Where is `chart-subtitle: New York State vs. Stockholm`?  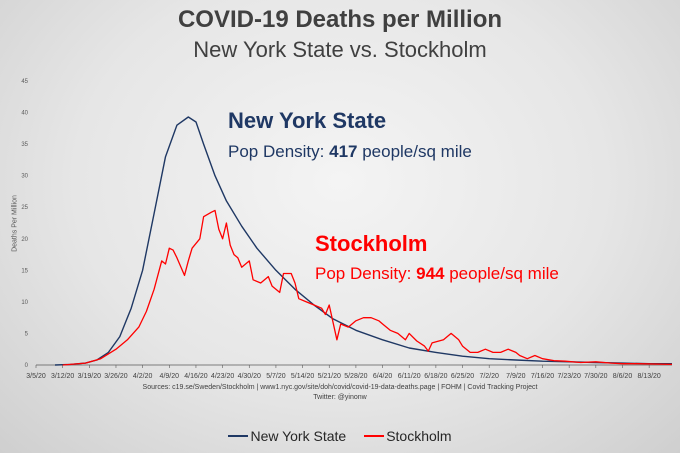
chart-subtitle: New York State vs. Stockholm is located at coordinates (340, 49).